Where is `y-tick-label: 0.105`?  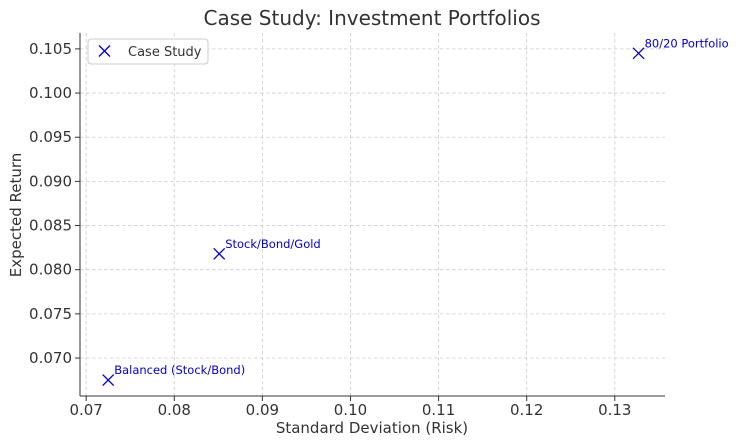 y-tick-label: 0.105 is located at coordinates (50, 49).